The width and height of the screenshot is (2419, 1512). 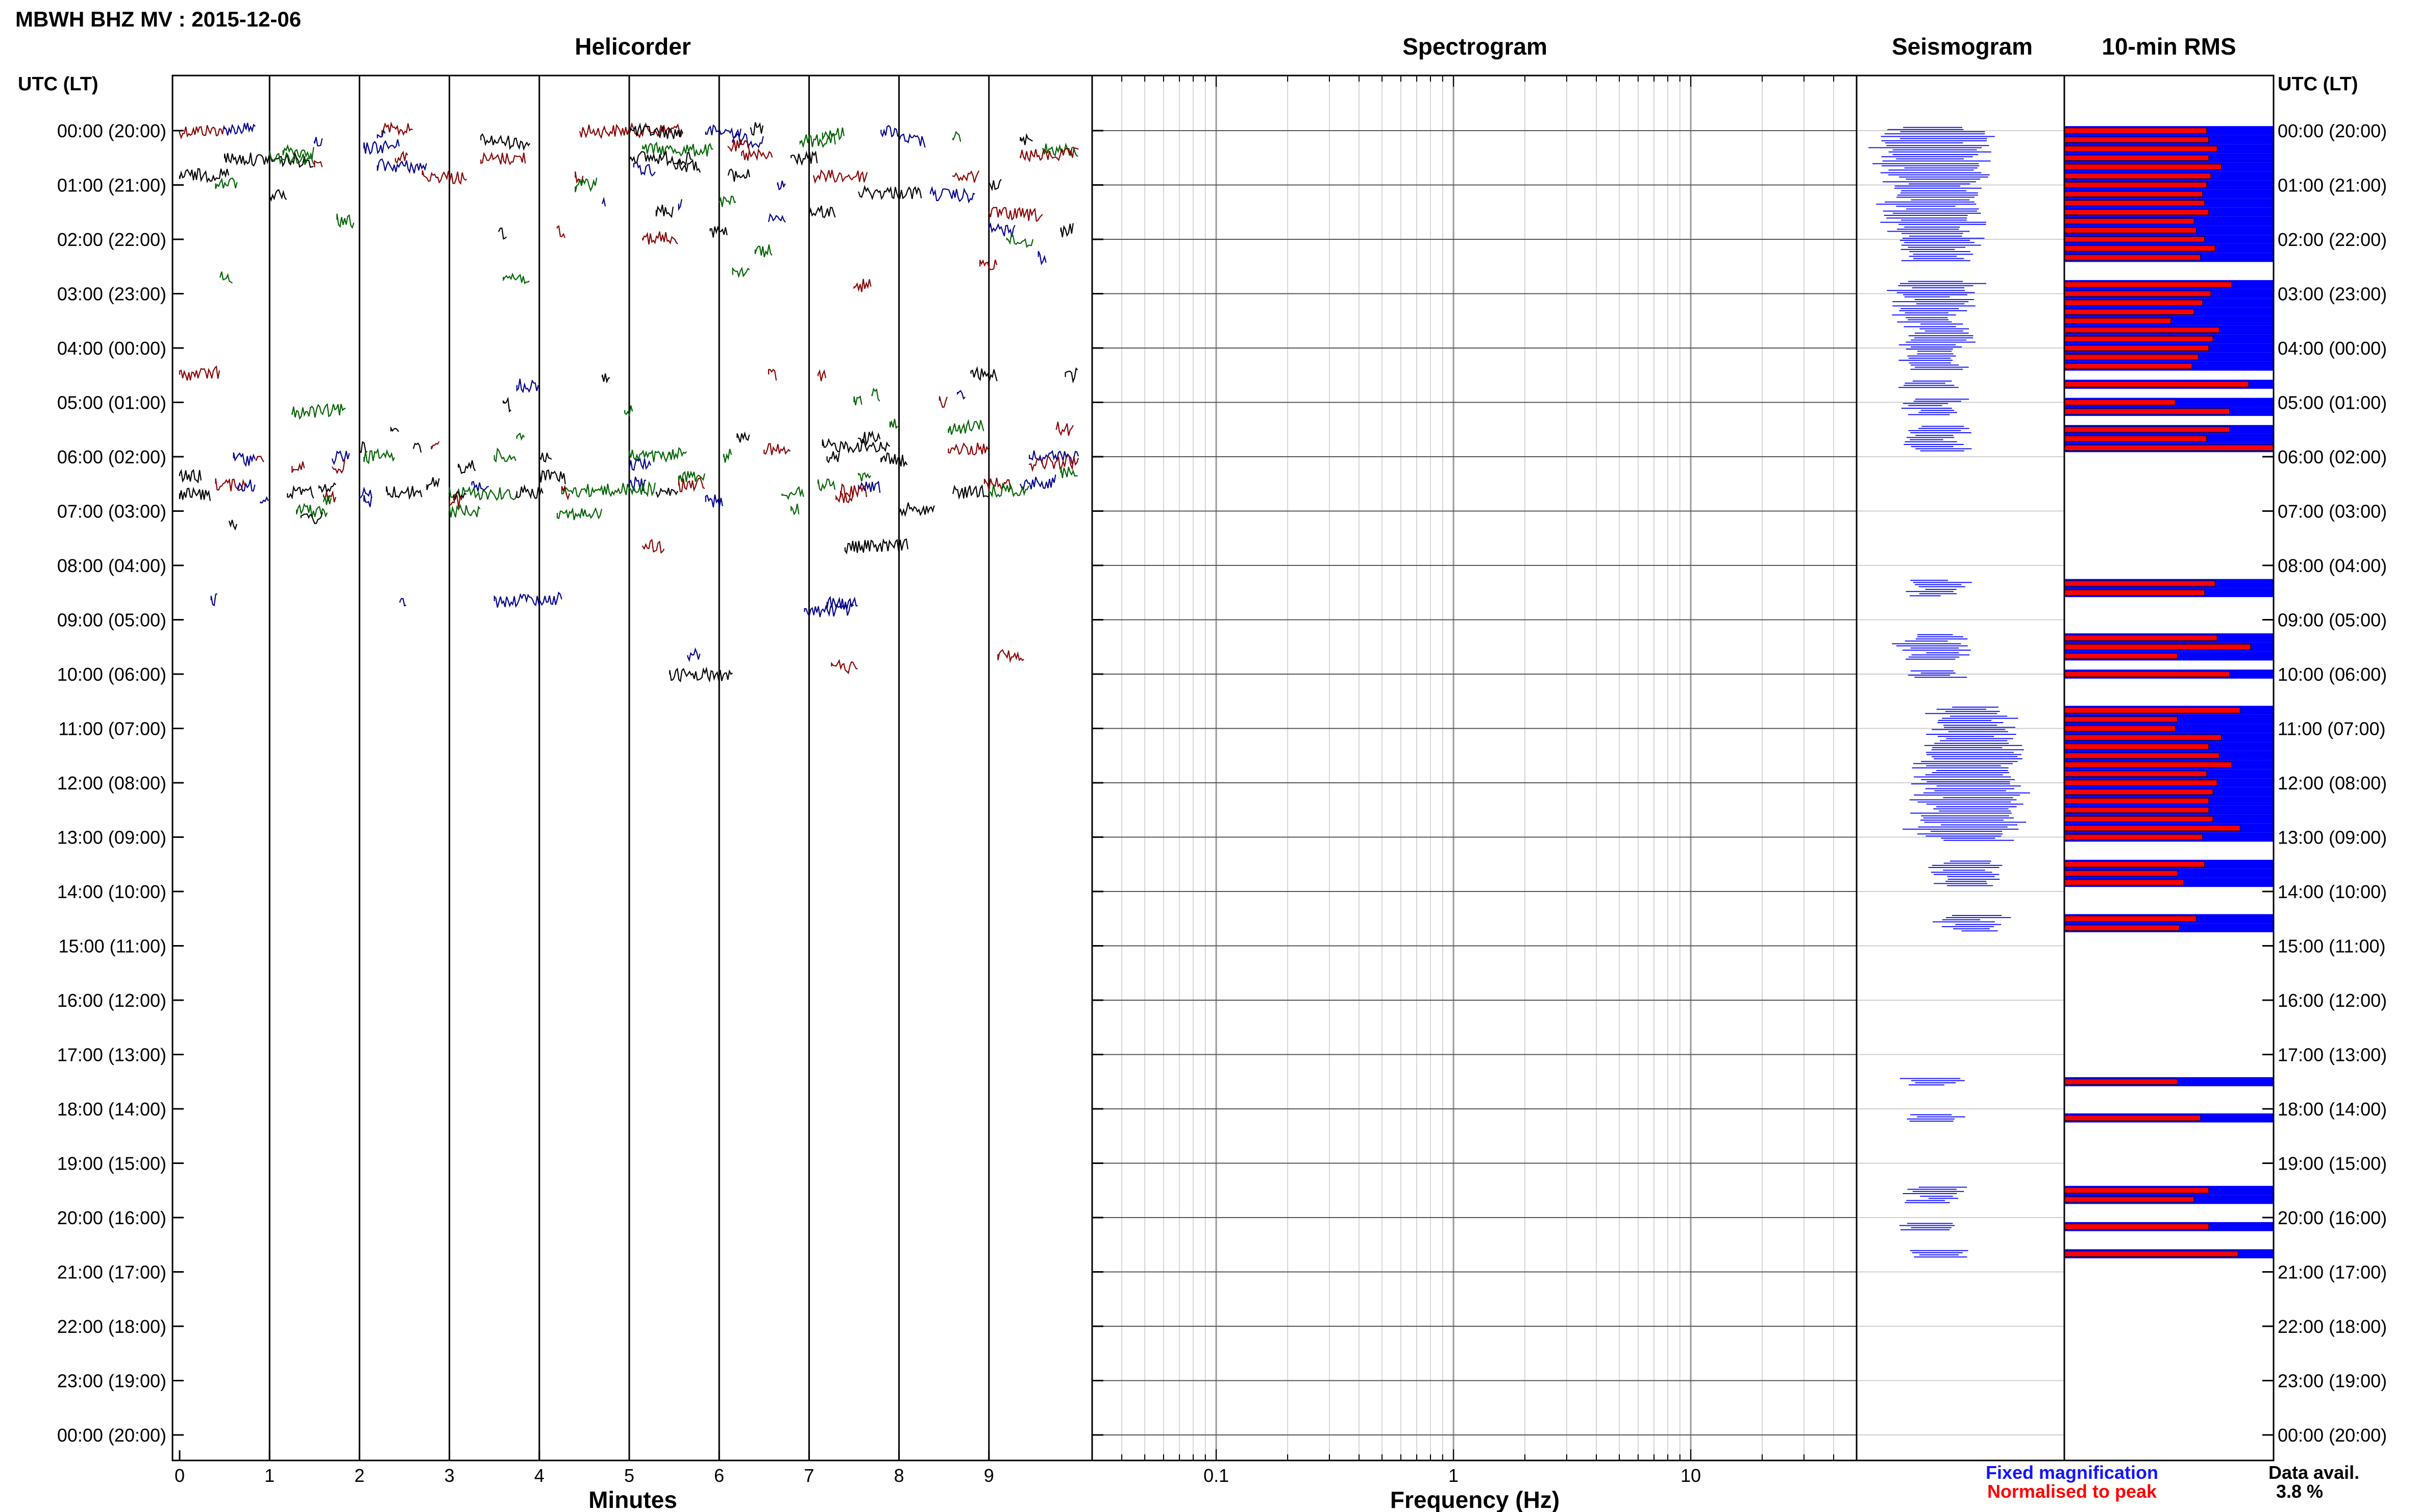 I want to click on hour-label-right: 16:00 (12:00), so click(x=2332, y=1000).